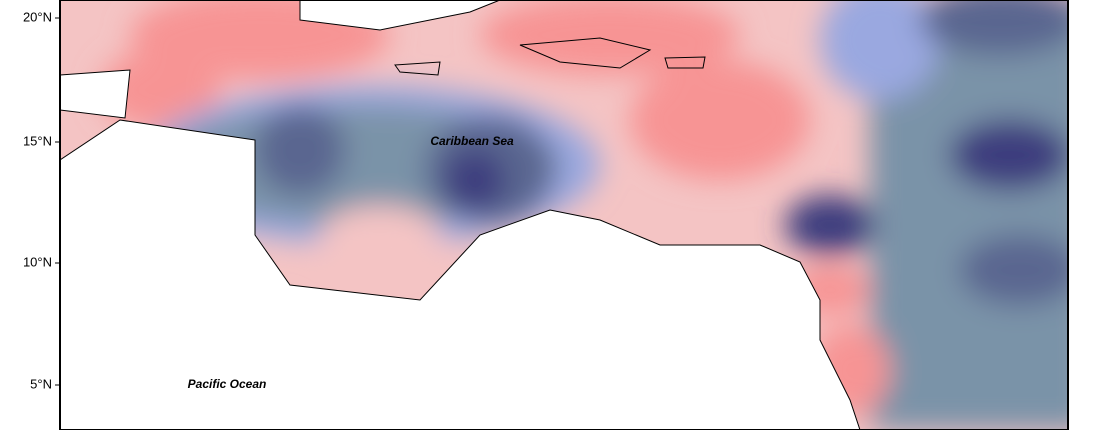 This screenshot has width=1100, height=435. Describe the element at coordinates (37, 16) in the screenshot. I see `lat-label: 20°N` at that location.